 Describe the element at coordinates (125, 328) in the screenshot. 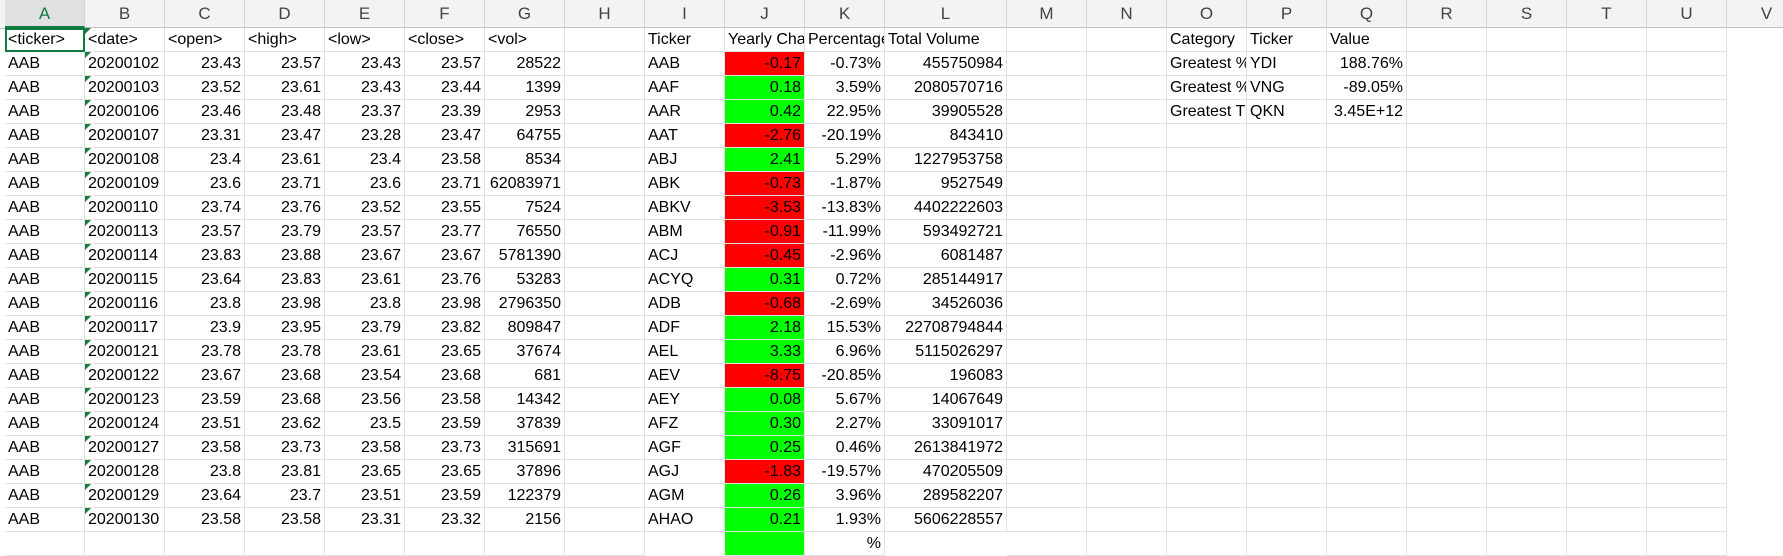

I see `date-cell: 20200117` at that location.